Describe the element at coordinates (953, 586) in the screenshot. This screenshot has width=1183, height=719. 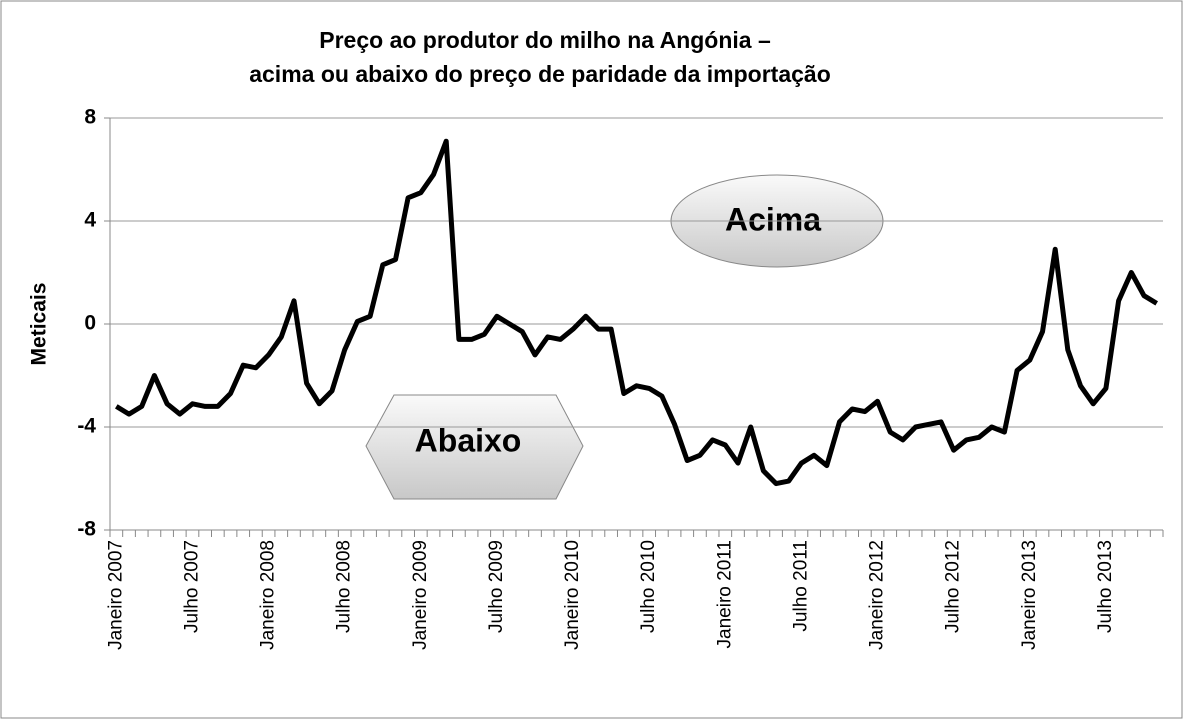
I see `x-tick-label: Julho 2012` at that location.